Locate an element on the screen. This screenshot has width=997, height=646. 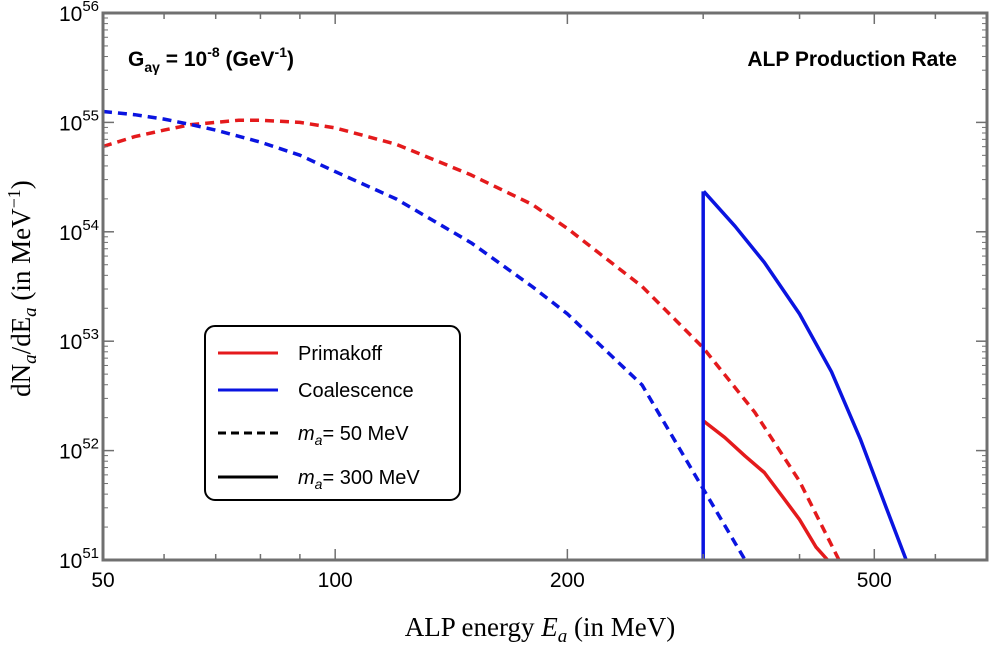
y-tick-label: 1055 is located at coordinates (79, 121).